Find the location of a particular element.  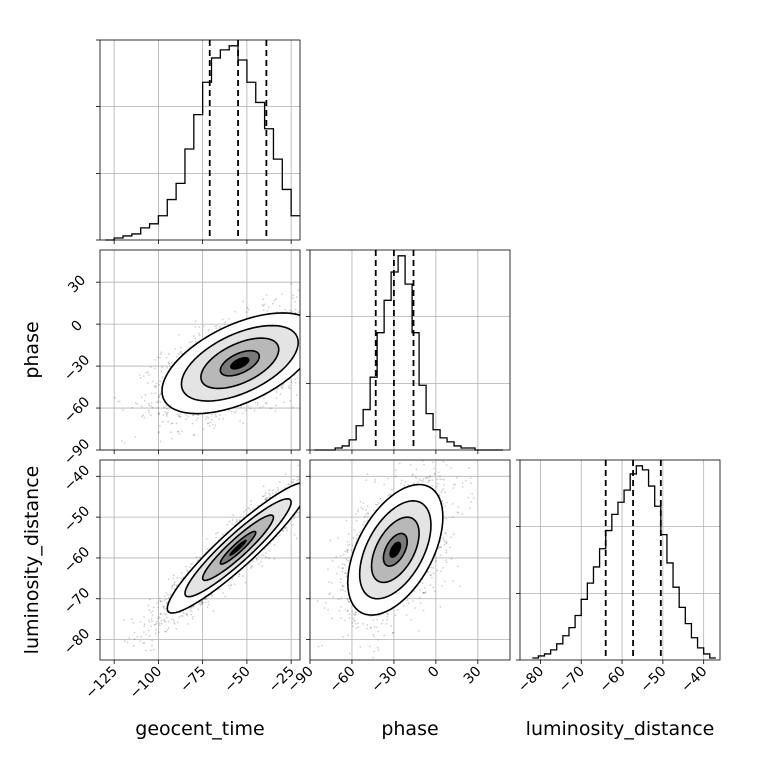

y-tick-label: −90 is located at coordinates (77, 452).